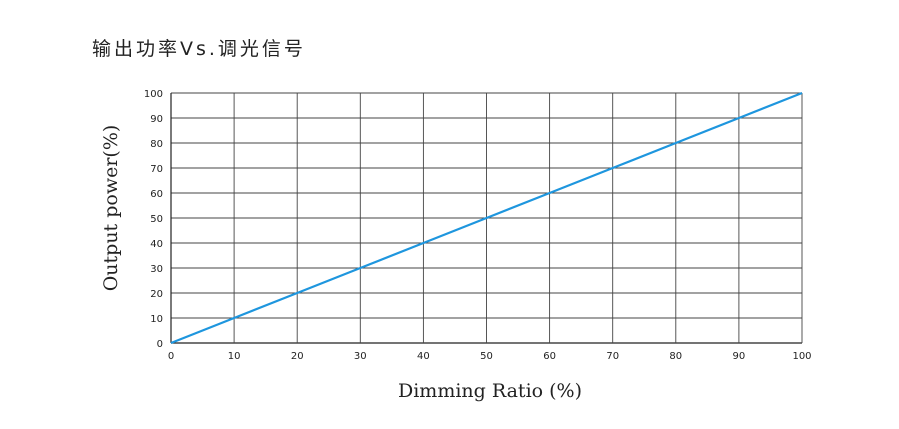  I want to click on y-tick-label: 90, so click(156, 119).